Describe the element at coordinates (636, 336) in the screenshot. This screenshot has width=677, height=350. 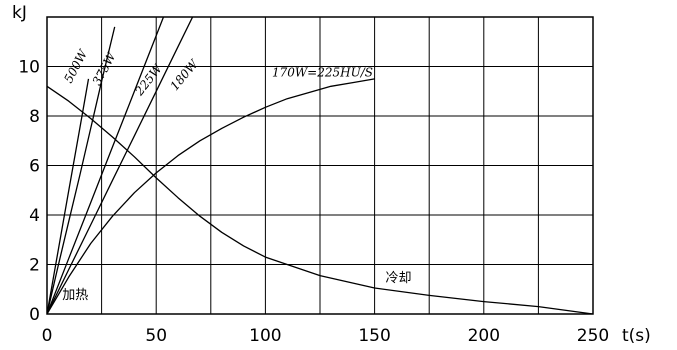
I see `x-axis-label: t(s)` at that location.